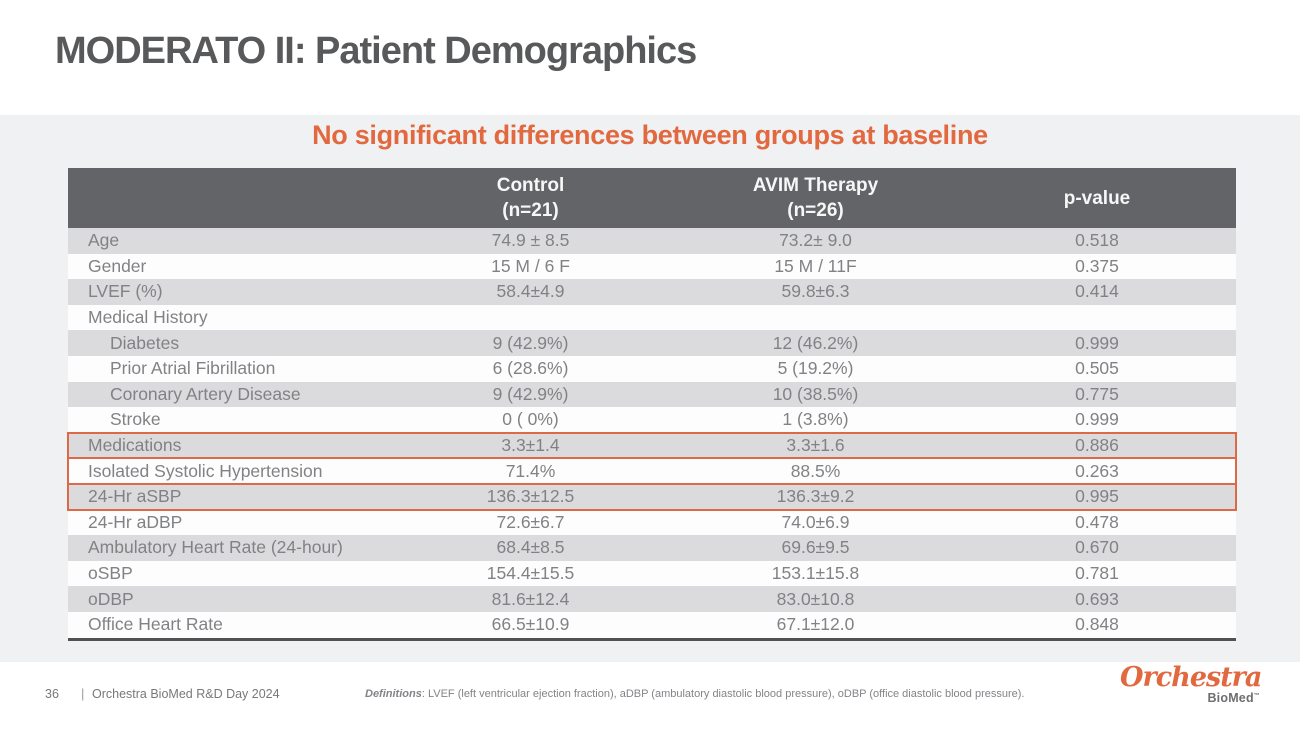 The height and width of the screenshot is (730, 1300). I want to click on trademark-symbol: ™, so click(1256, 695).